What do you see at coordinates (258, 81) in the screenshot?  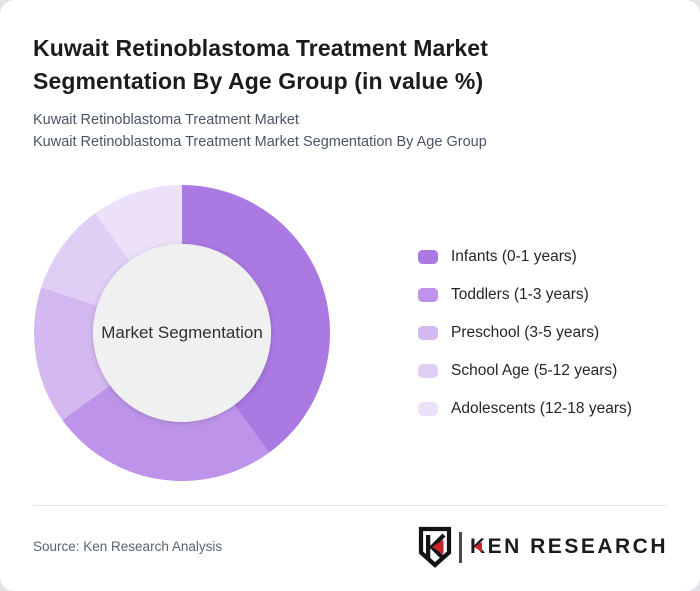 I see `page-title-line-2: Segmentation By Age Group (in value %)` at bounding box center [258, 81].